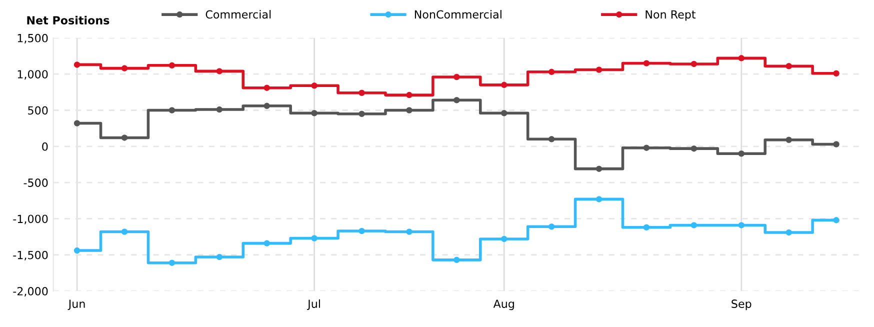 The image size is (874, 327). I want to click on y-tick-label: -1,500, so click(30, 255).